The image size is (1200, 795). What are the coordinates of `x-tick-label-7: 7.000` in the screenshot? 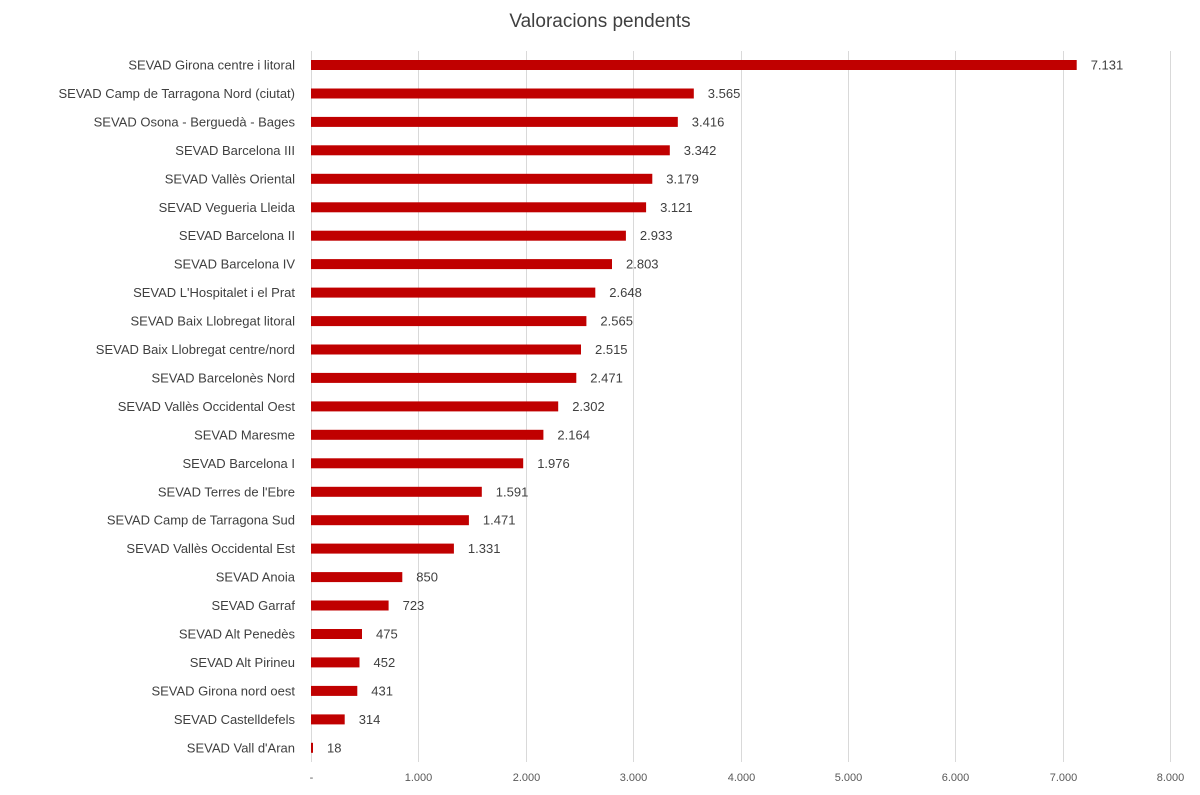 It's located at (1064, 778).